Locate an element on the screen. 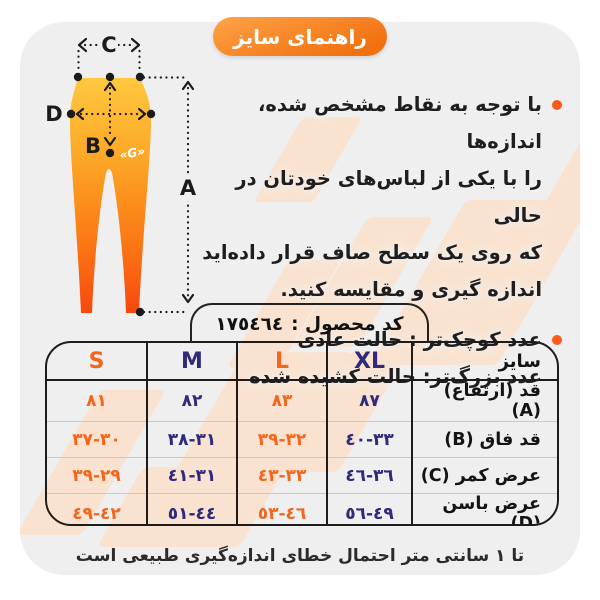 The image size is (600, 600). cell-crotch-m: ٣١-٣٨ is located at coordinates (191, 439).